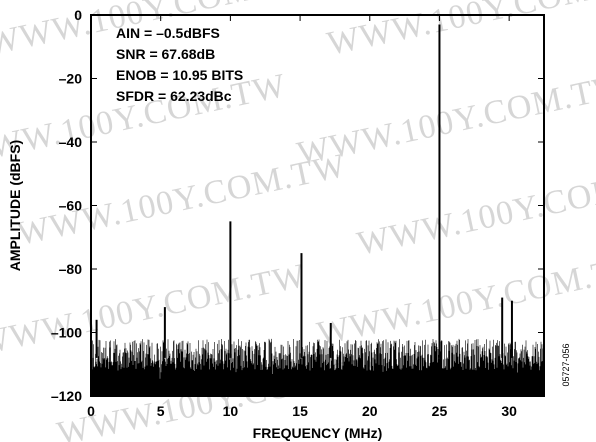  What do you see at coordinates (71, 79) in the screenshot?
I see `y-tick-label: –20` at bounding box center [71, 79].